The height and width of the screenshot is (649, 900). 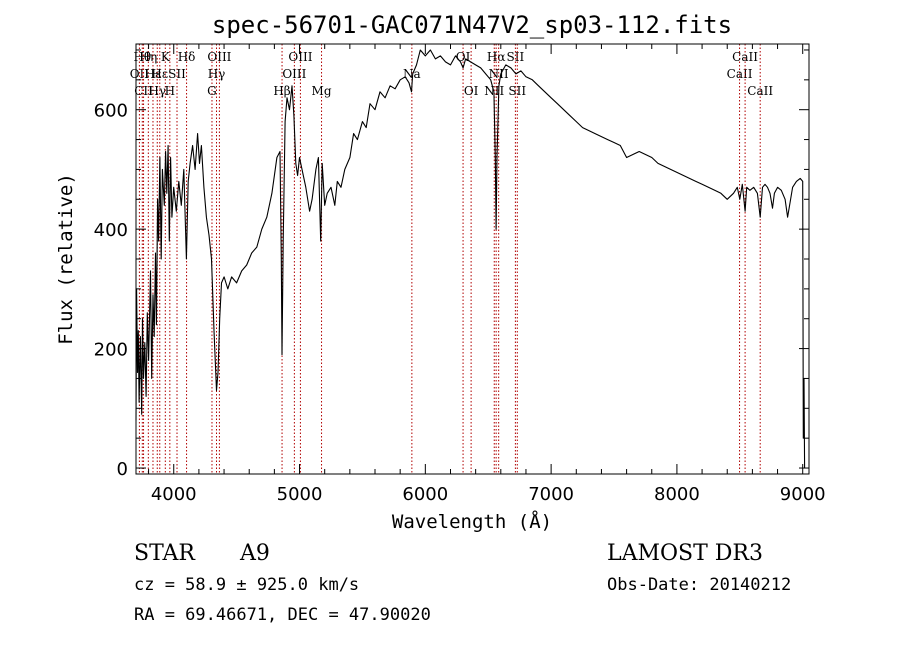 I want to click on x-axis-label: Wavelength (Å), so click(x=472, y=521).